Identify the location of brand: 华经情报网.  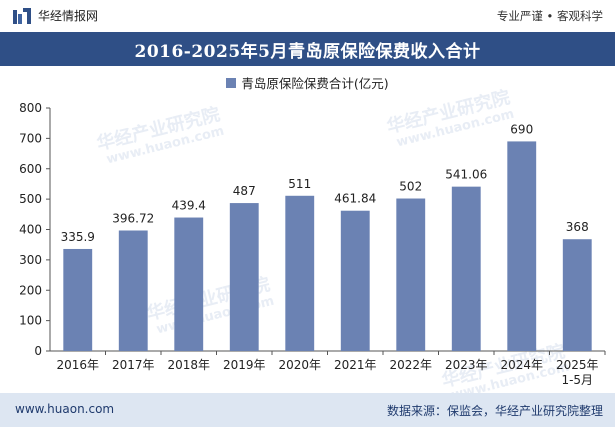
(55, 15).